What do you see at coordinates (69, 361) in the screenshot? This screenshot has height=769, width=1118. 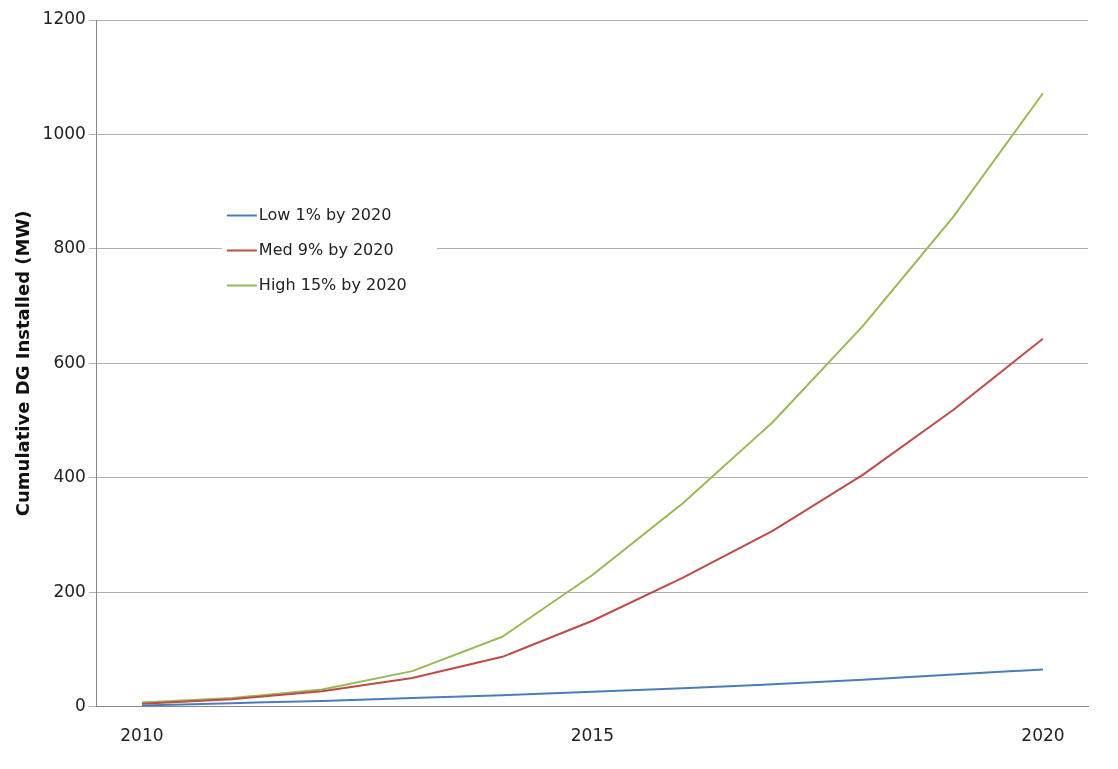 I see `y-tick-label: 600` at bounding box center [69, 361].